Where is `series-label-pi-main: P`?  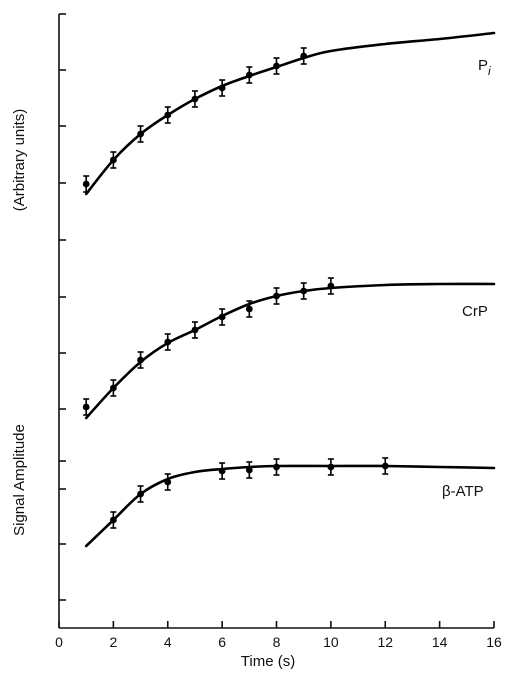 series-label-pi-main: P is located at coordinates (483, 65).